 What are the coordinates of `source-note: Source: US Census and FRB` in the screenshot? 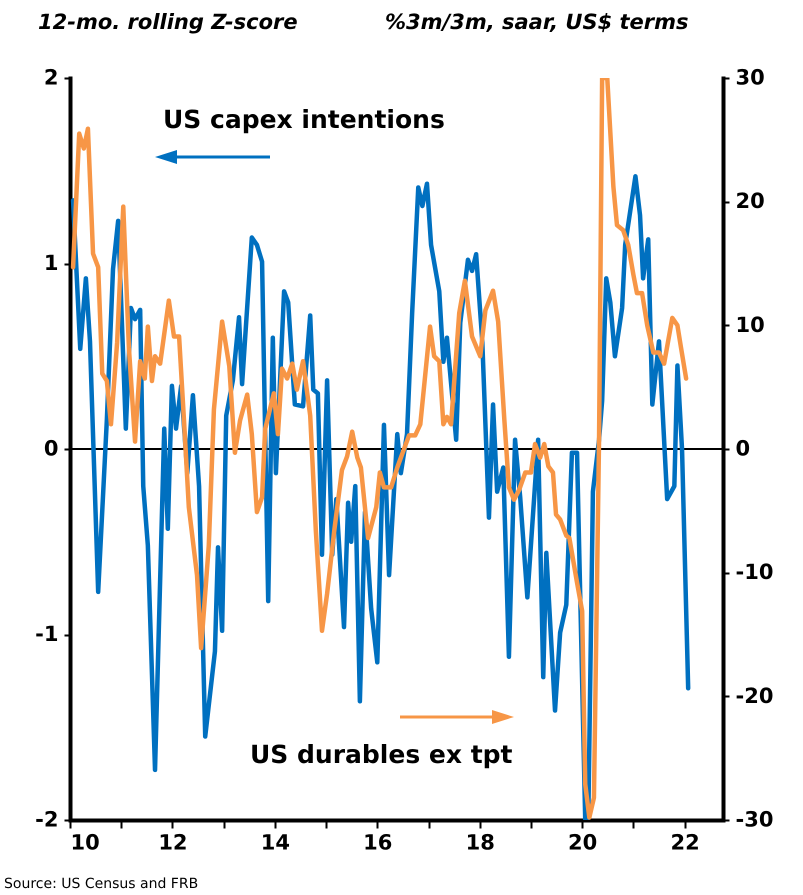 It's located at (101, 884).